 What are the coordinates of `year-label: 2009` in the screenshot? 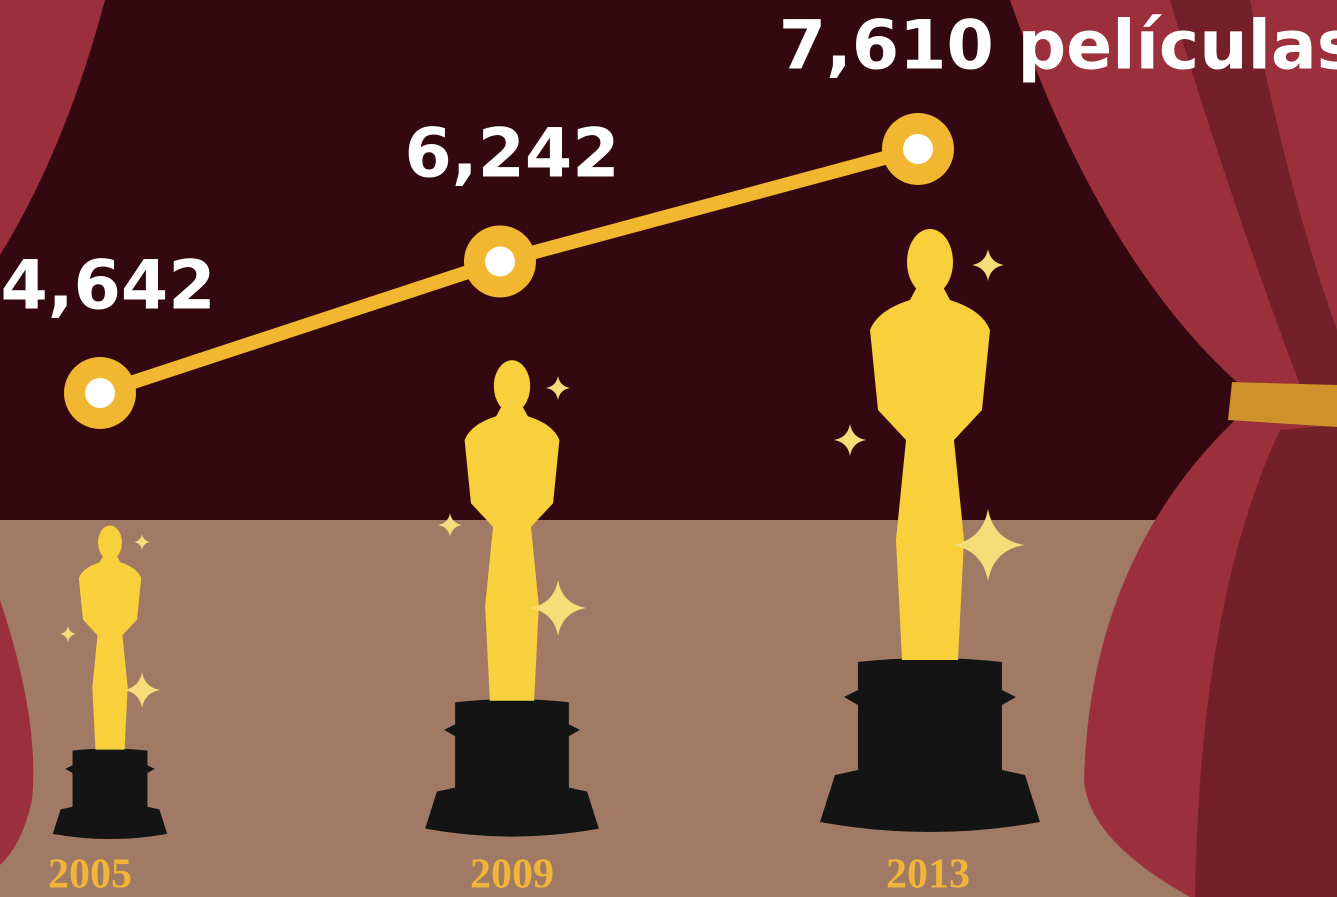 It's located at (512, 874).